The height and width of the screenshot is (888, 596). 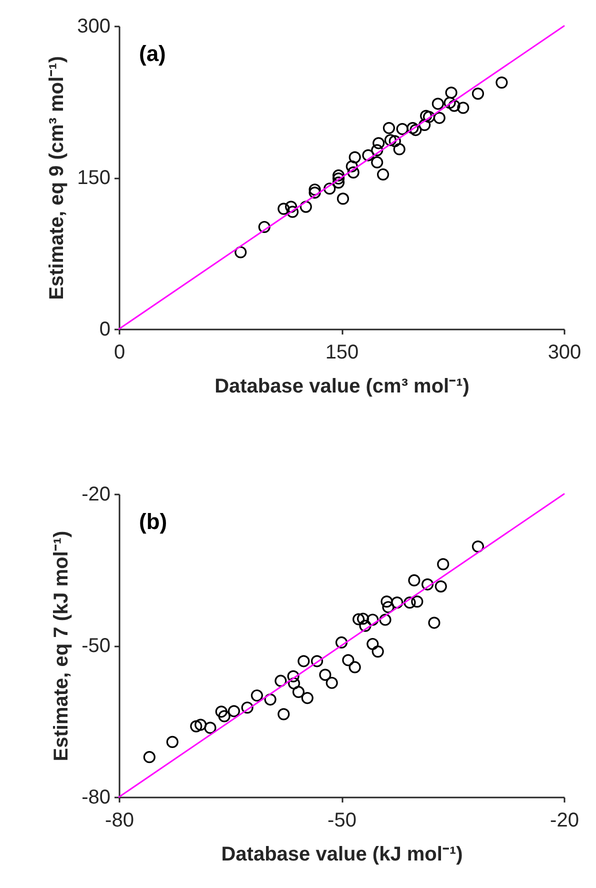 What do you see at coordinates (93, 178) in the screenshot?
I see `y-tick-label: 150` at bounding box center [93, 178].